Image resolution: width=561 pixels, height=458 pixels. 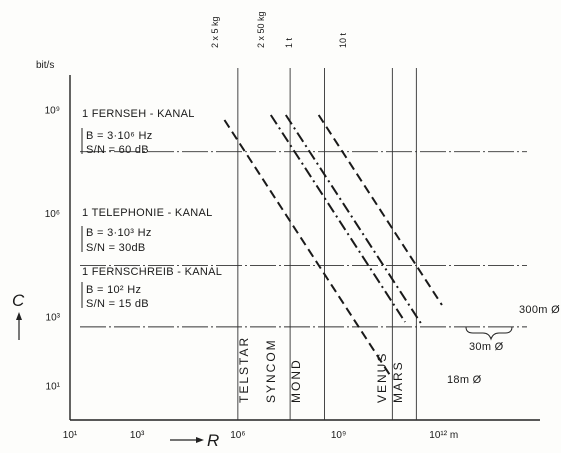 I want to click on antenna-label: 18m Ø, so click(x=464, y=380).